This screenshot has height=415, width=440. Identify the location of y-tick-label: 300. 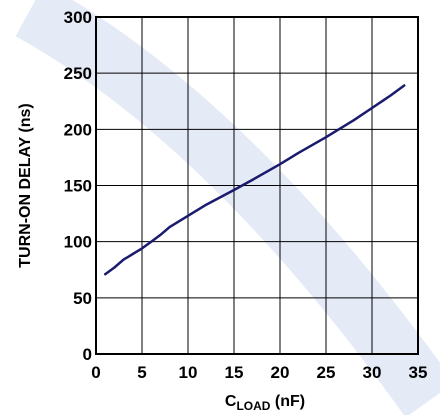
(78, 17).